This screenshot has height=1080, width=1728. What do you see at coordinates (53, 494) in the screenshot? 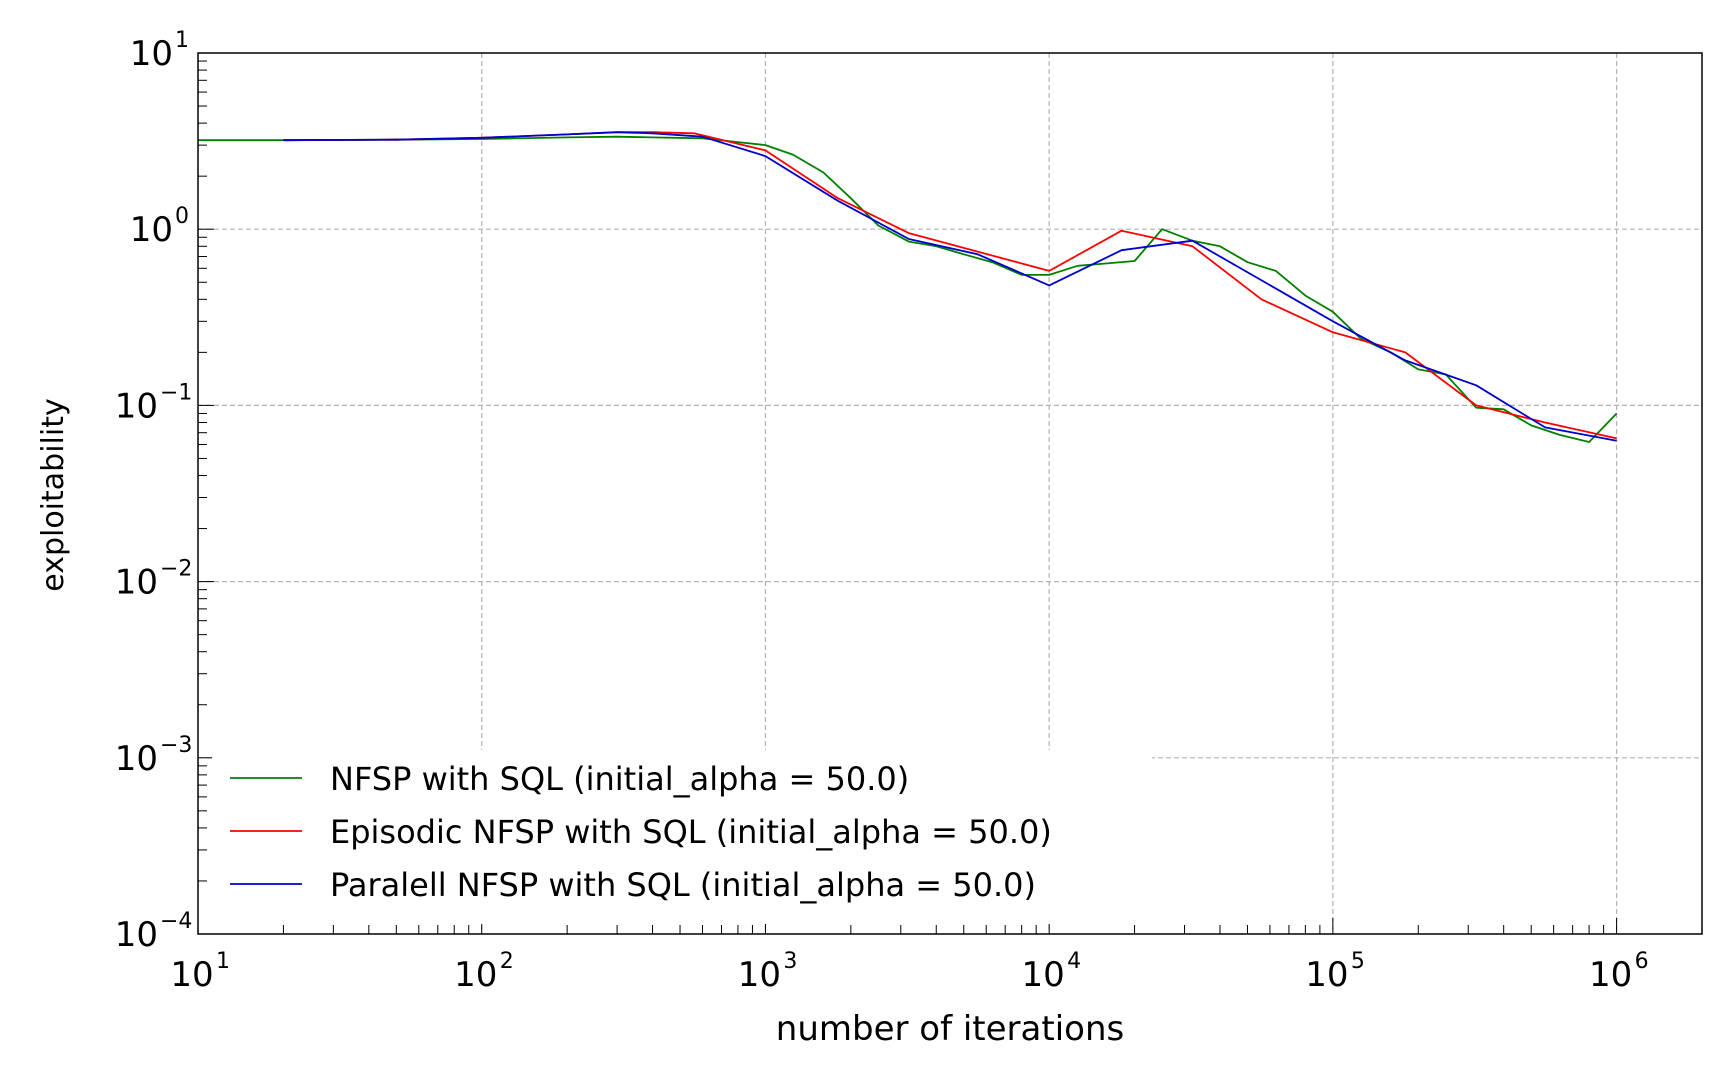
I see `y-axis-label: exploitability` at bounding box center [53, 494].